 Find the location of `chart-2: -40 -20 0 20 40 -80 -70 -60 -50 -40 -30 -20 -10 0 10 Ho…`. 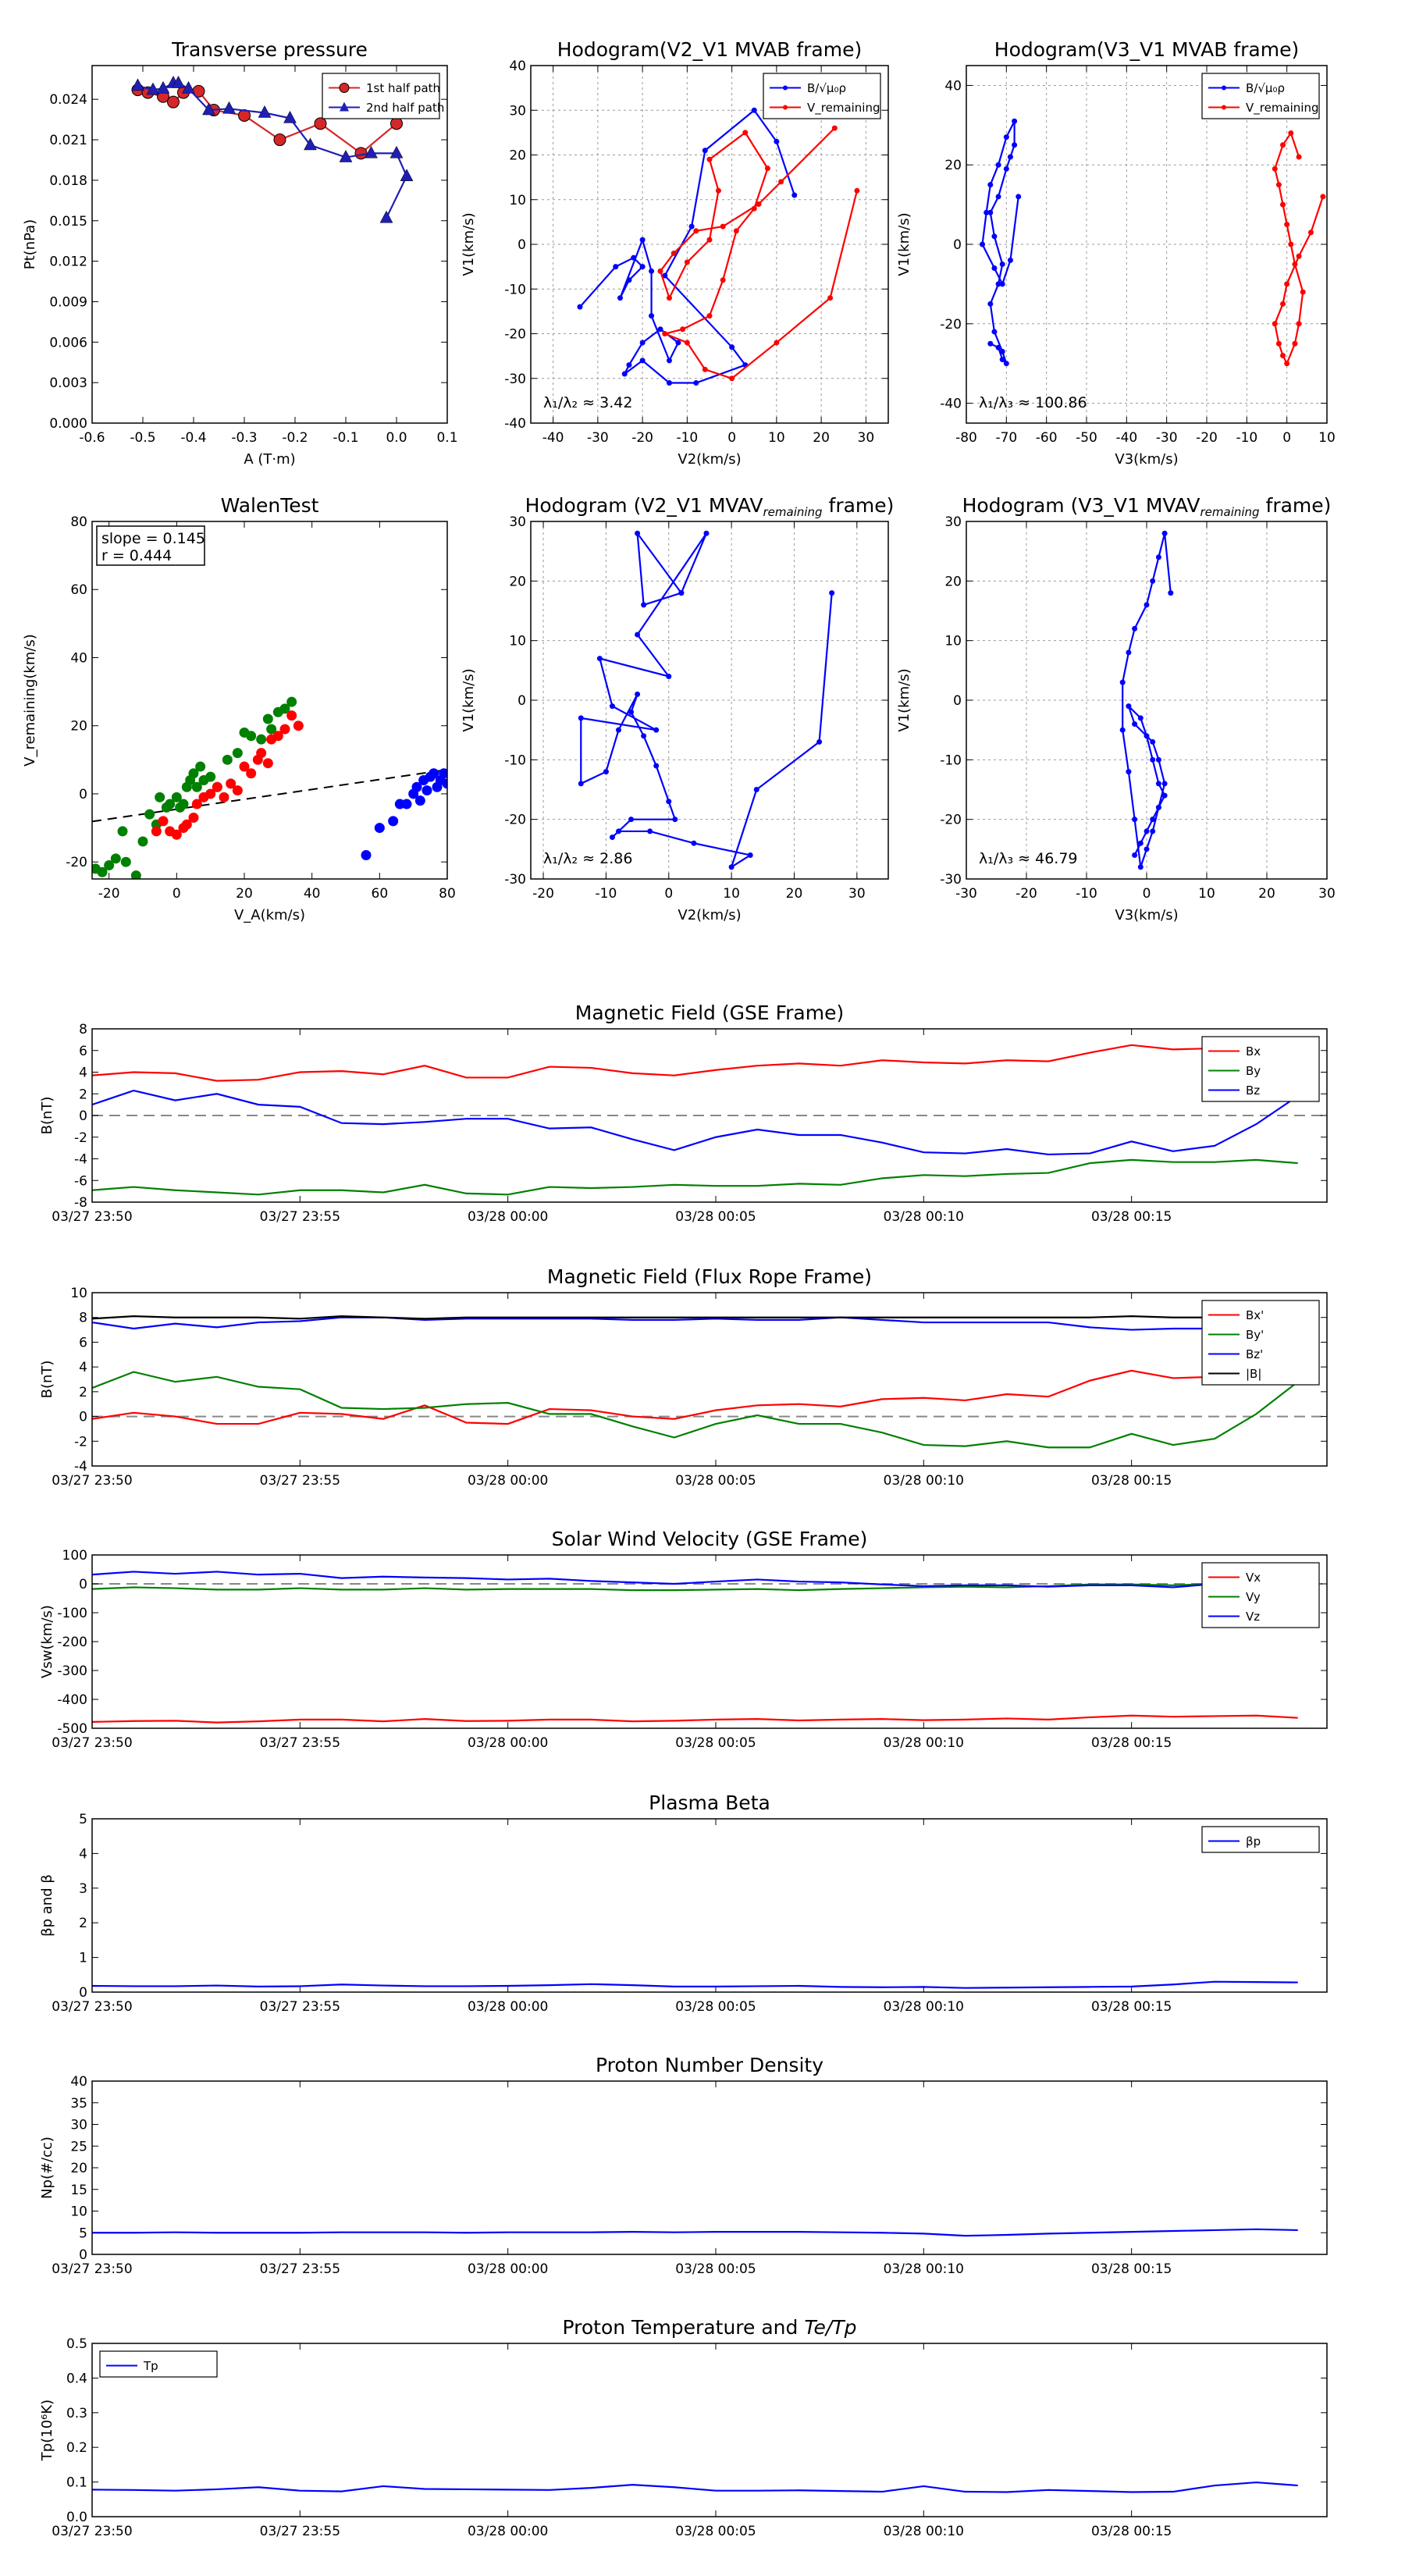

chart-2: -40 -20 0 20 40 -80 -70 -60 -50 -40 -30 -20 -10 0 10 Ho… is located at coordinates (1116, 253).